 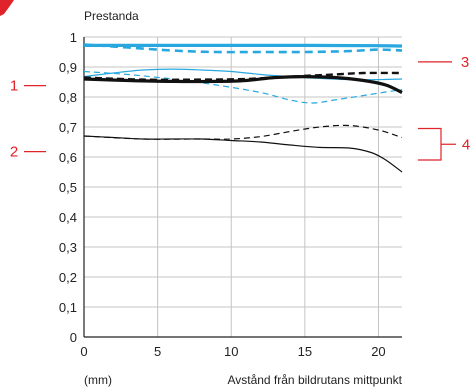 What do you see at coordinates (68, 307) in the screenshot?
I see `y-tick-label: 0,1` at bounding box center [68, 307].